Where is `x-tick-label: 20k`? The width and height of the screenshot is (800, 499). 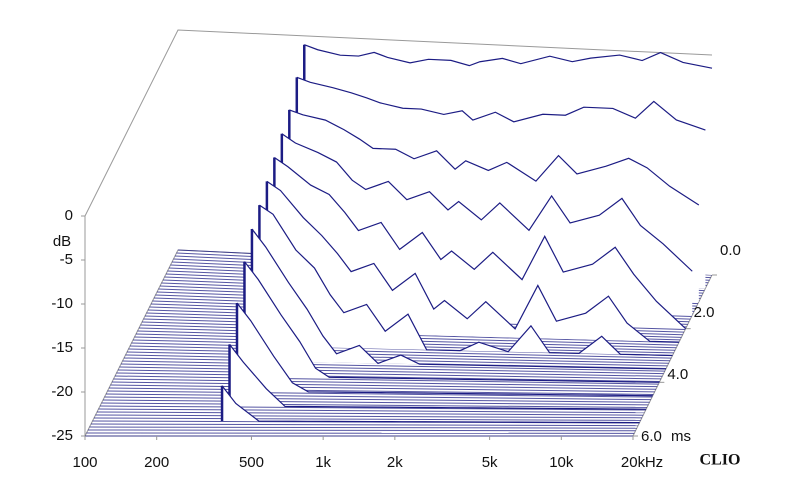 x-tick-label: 20k is located at coordinates (633, 462).